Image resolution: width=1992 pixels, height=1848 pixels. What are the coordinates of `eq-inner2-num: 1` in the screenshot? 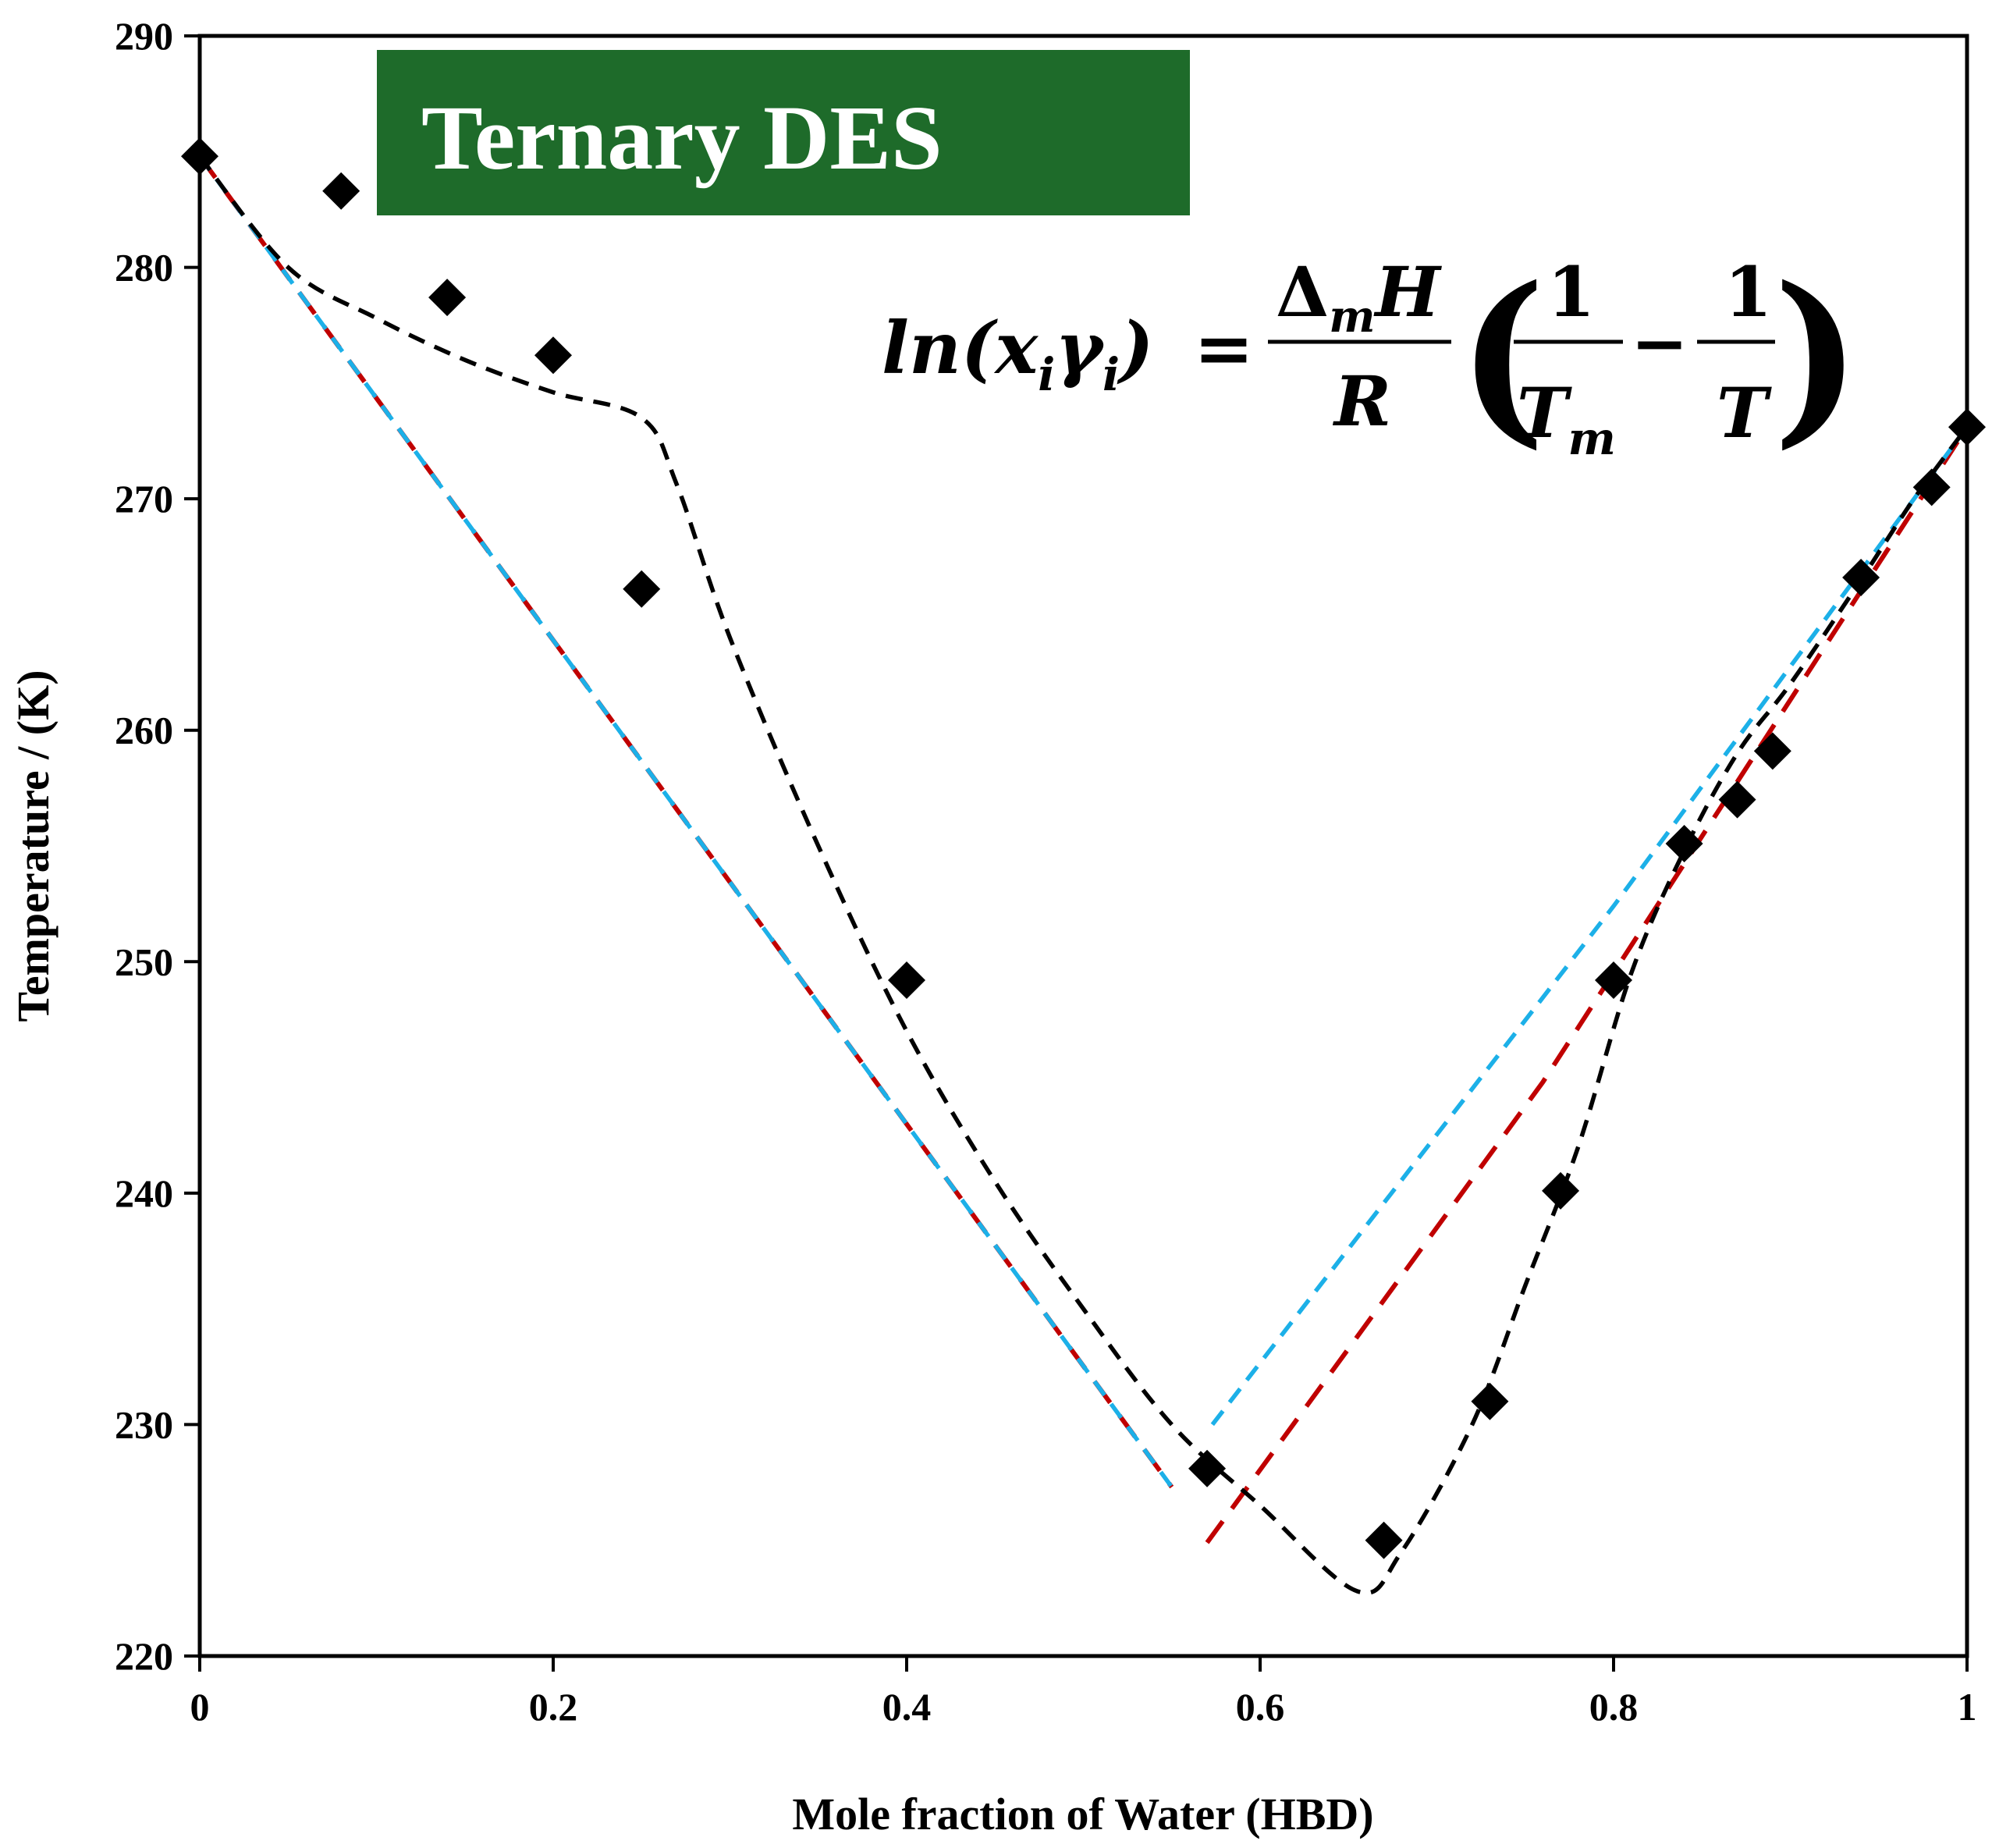 It's located at (1748, 291).